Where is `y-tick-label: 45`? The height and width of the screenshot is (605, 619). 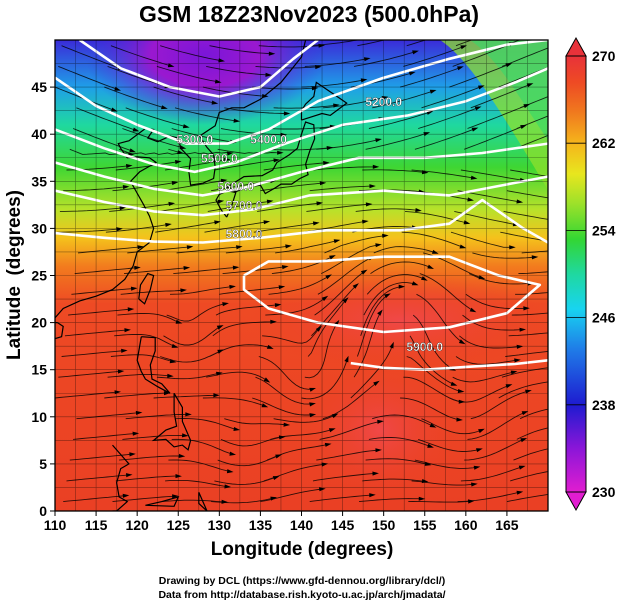 y-tick-label: 45 is located at coordinates (39, 87).